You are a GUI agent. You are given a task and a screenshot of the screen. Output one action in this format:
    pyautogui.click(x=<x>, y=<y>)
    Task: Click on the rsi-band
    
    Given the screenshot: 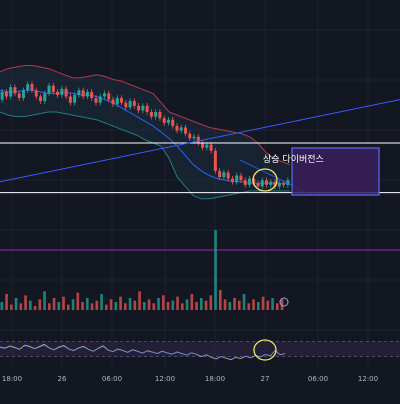 What is the action you would take?
    pyautogui.click(x=200, y=349)
    